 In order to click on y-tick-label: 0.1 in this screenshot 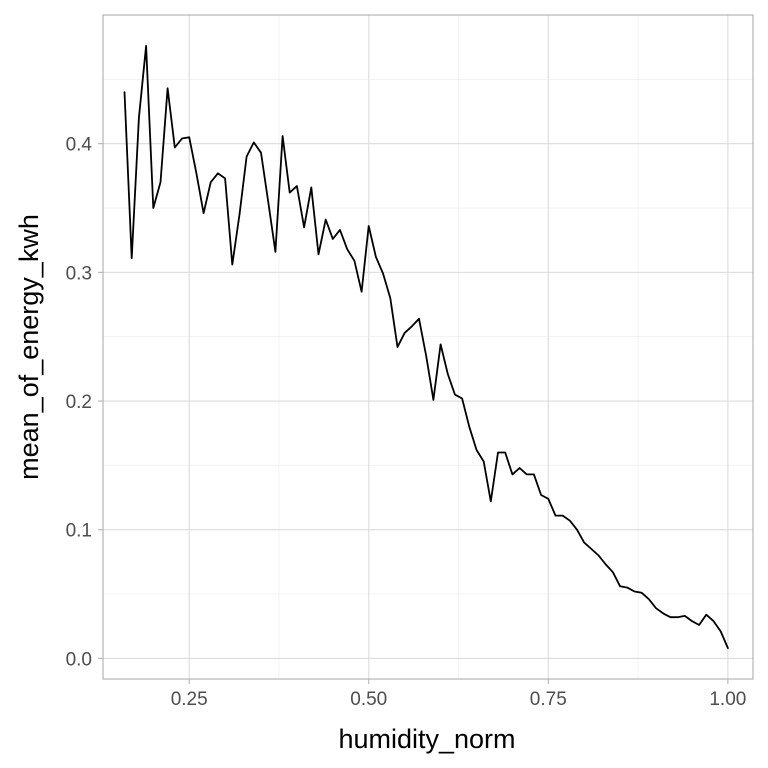, I will do `click(79, 531)`.